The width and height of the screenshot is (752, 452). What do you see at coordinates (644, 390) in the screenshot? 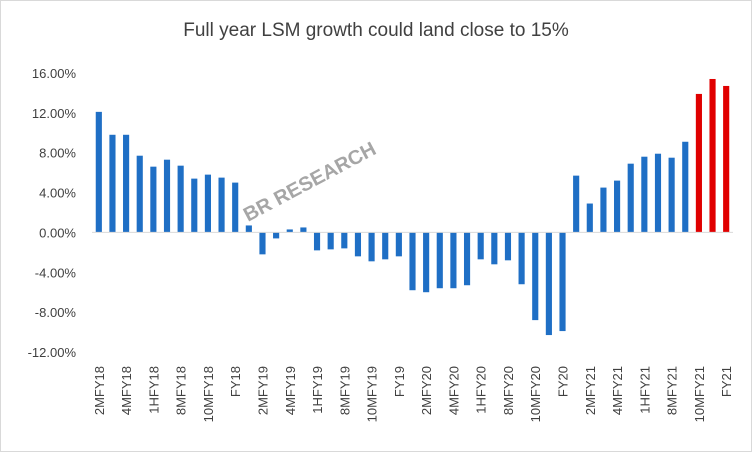
I see `x-tick-label: 1HFY21` at bounding box center [644, 390].